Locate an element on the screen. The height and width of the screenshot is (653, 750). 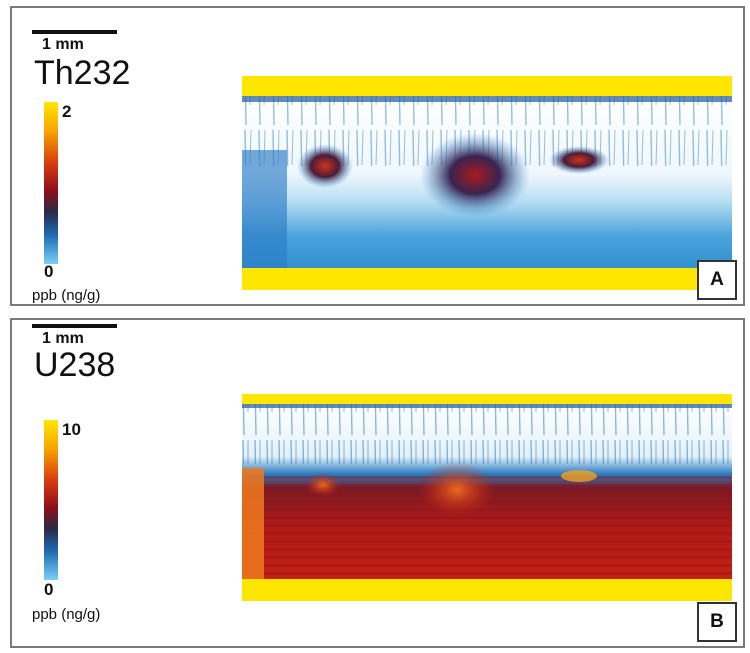
colorbar-max-label: 10 is located at coordinates (71, 429).